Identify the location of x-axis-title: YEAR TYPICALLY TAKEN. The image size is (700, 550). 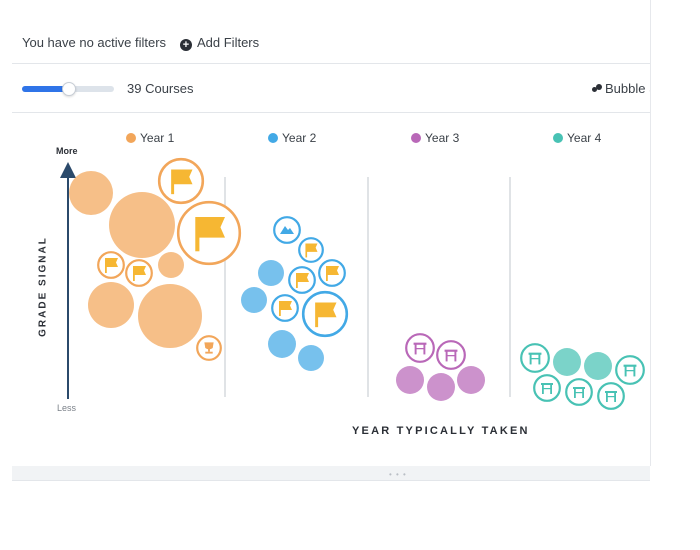
(441, 431).